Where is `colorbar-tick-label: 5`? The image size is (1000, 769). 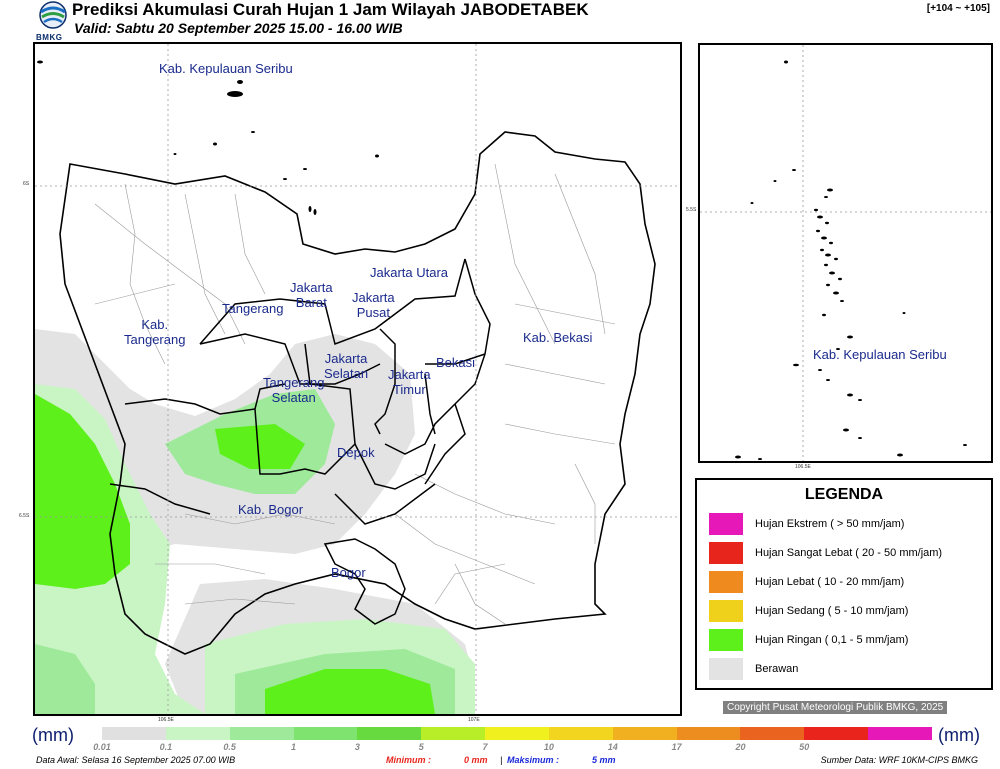
colorbar-tick-label: 5 is located at coordinates (421, 747).